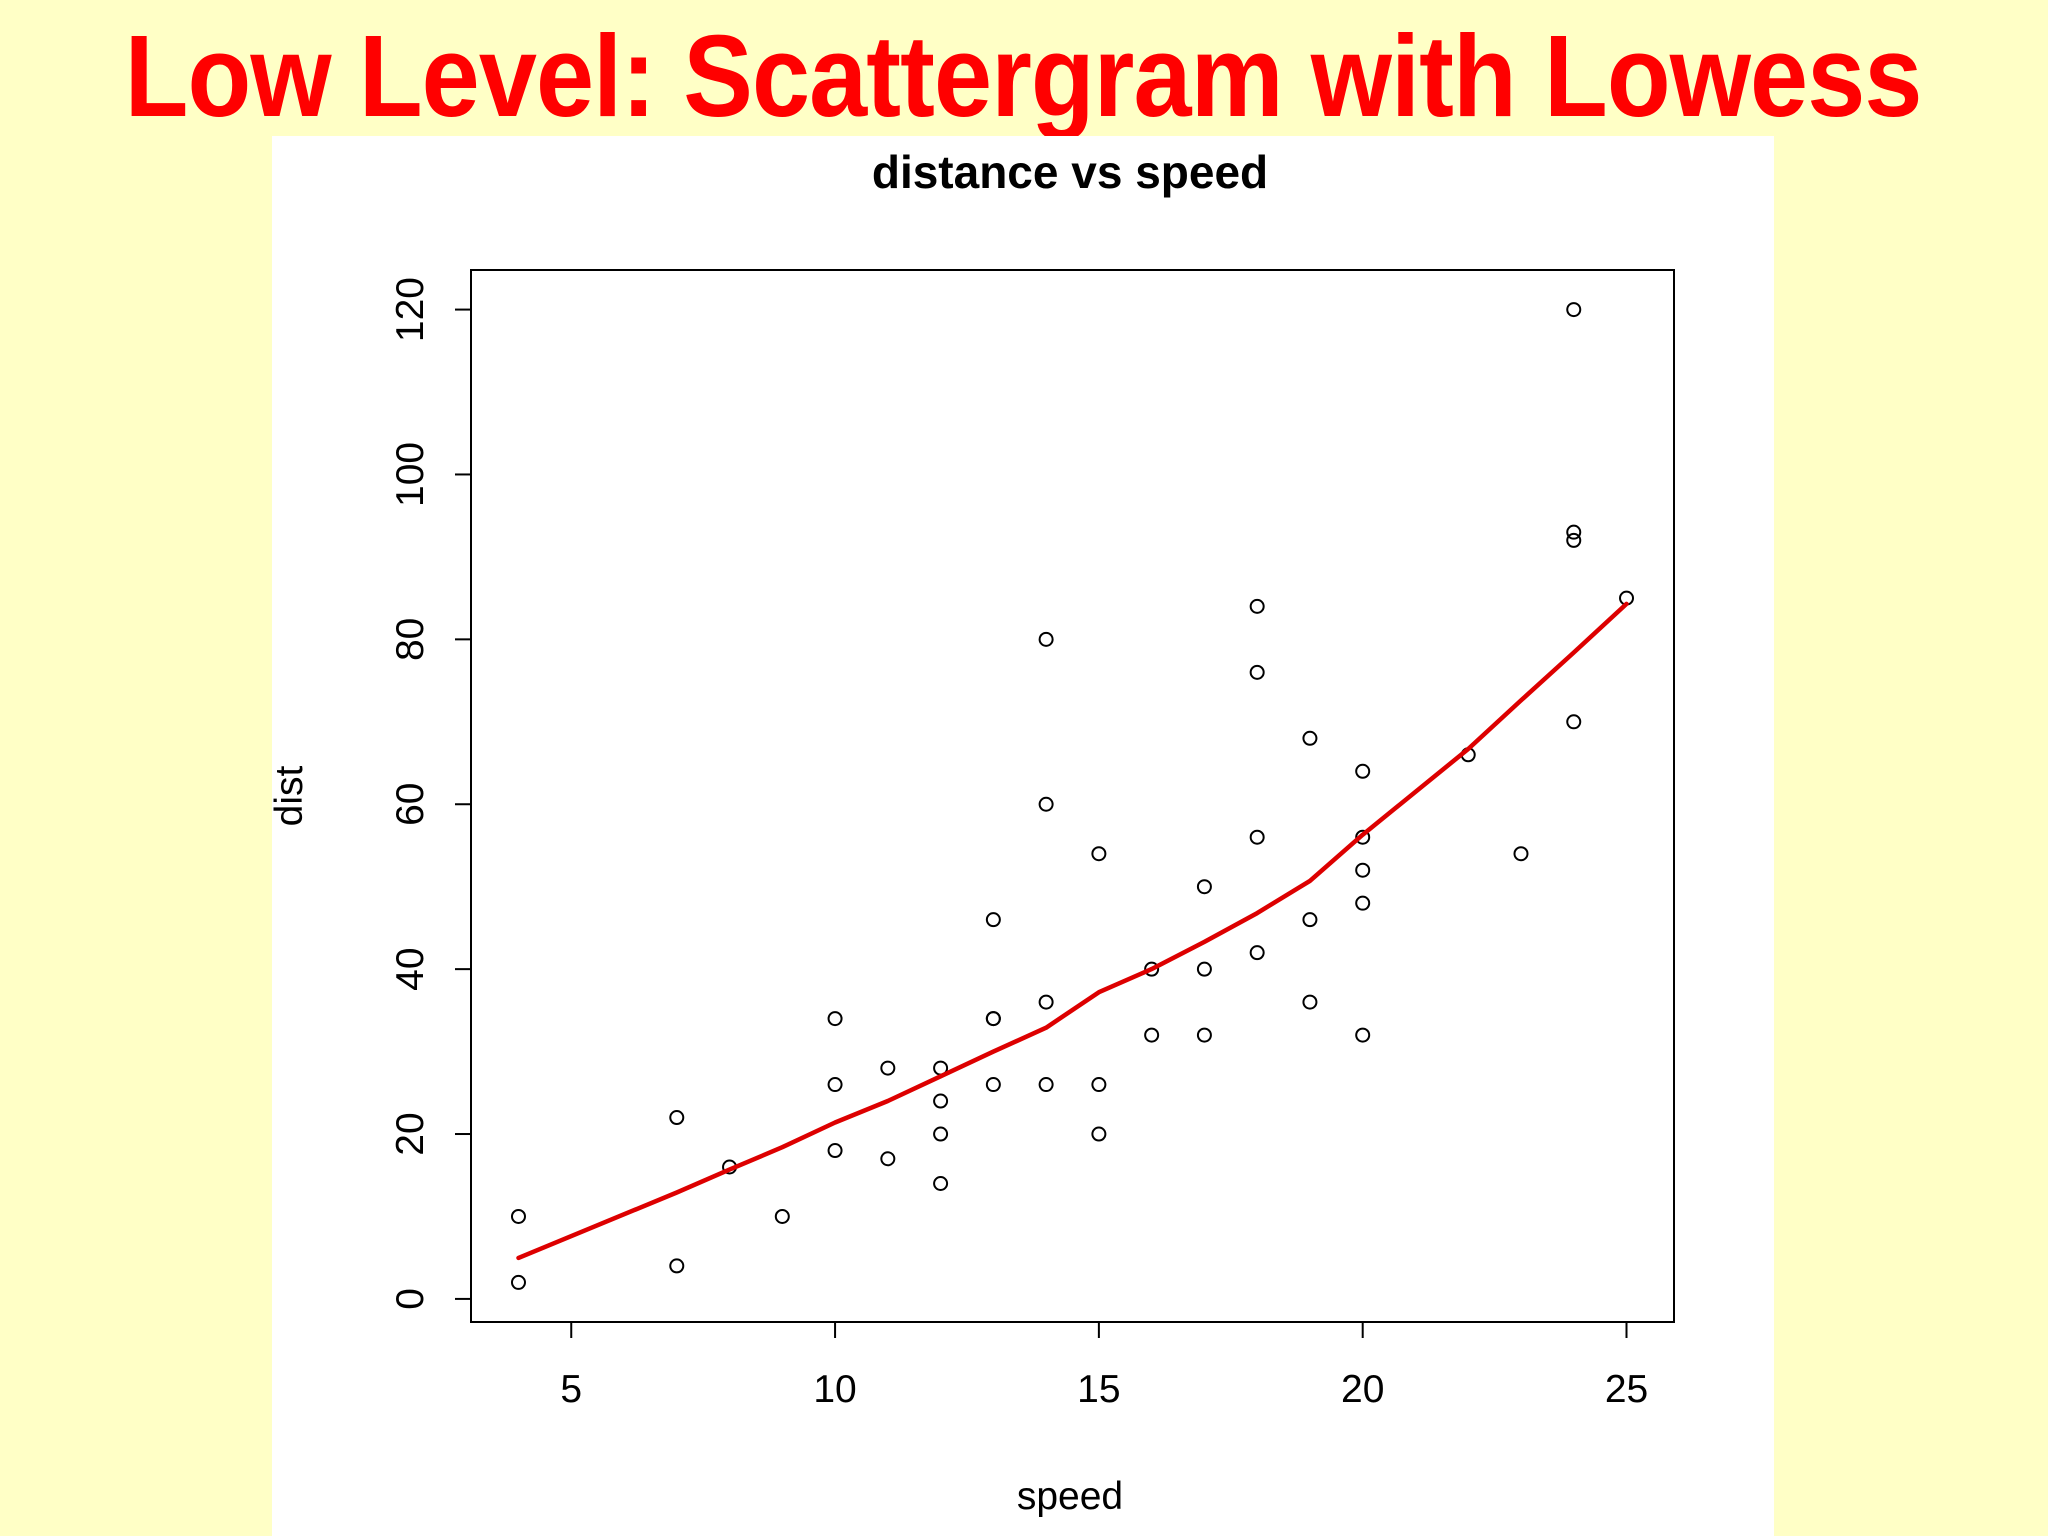 The width and height of the screenshot is (2048, 1536). Describe the element at coordinates (1362, 1389) in the screenshot. I see `x-tick-label: 20` at that location.